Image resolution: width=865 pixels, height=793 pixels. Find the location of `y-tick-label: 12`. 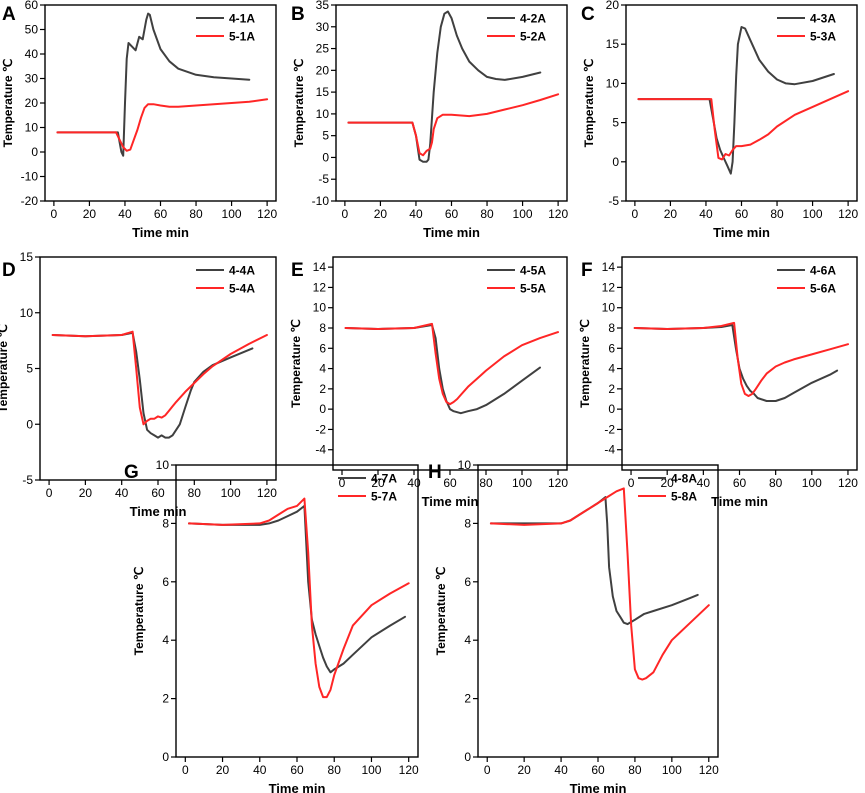

y-tick-label: 12 is located at coordinates (609, 287).